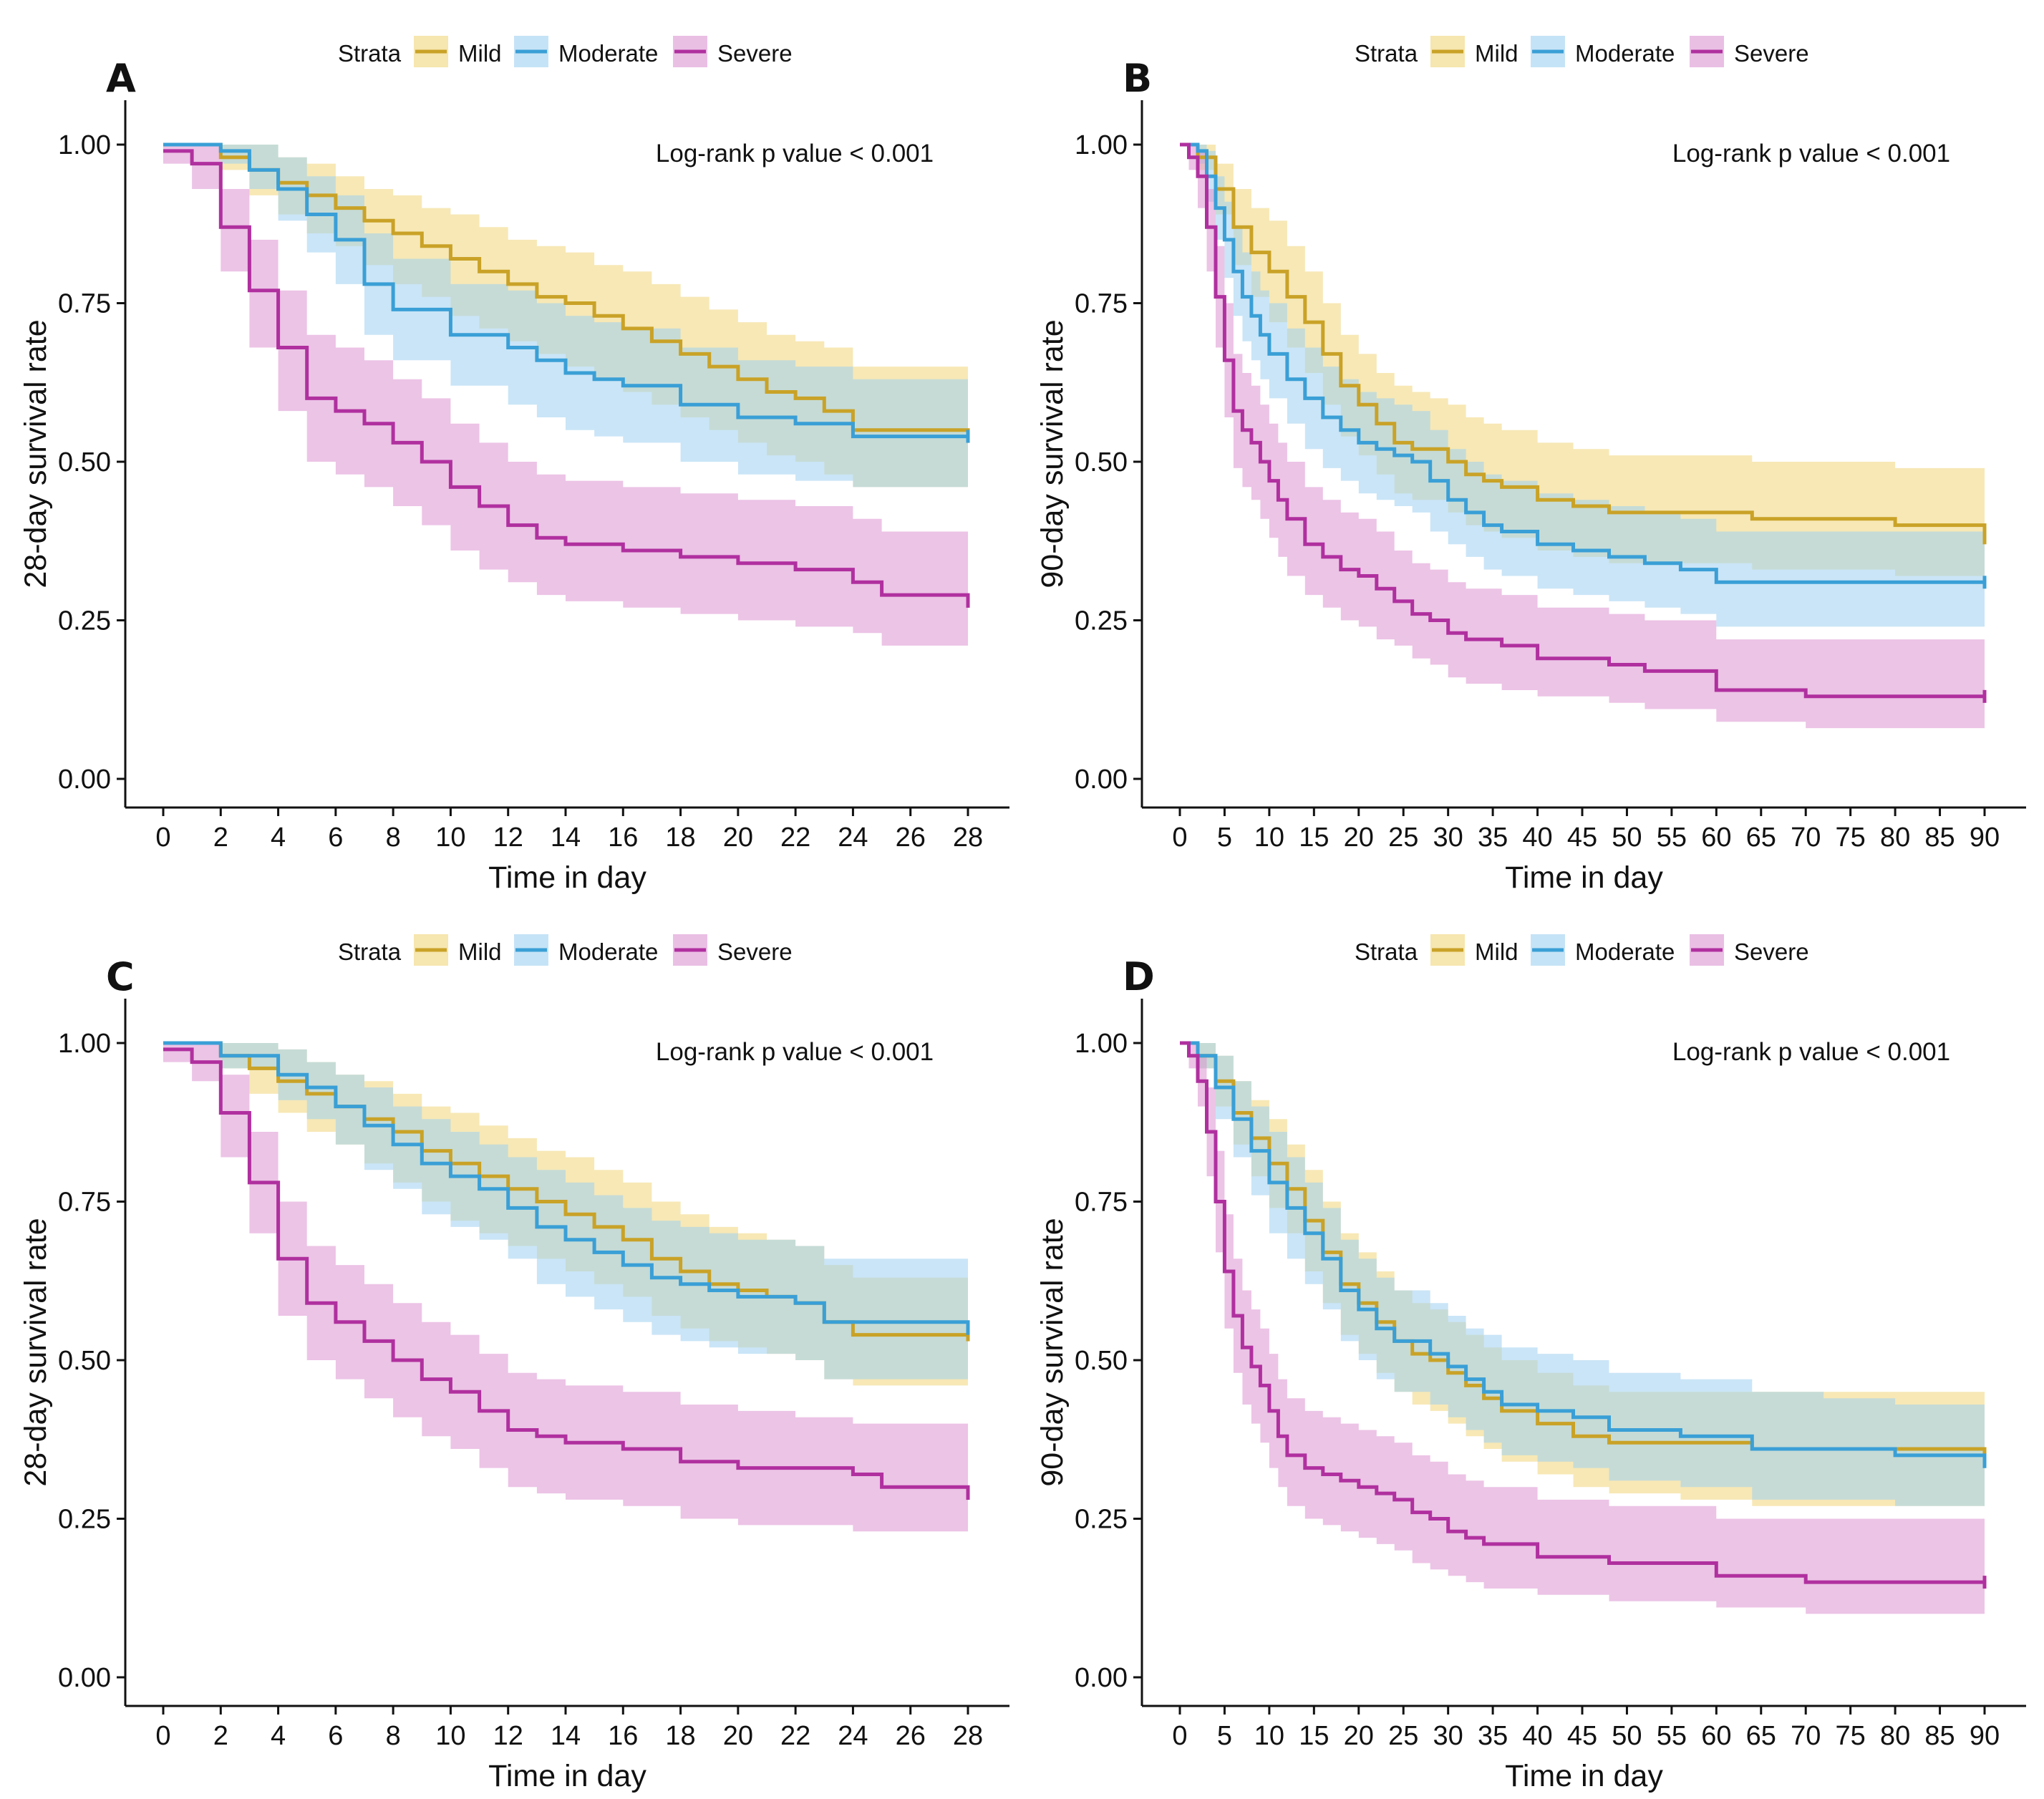  I want to click on panel-letter: D, so click(1139, 976).